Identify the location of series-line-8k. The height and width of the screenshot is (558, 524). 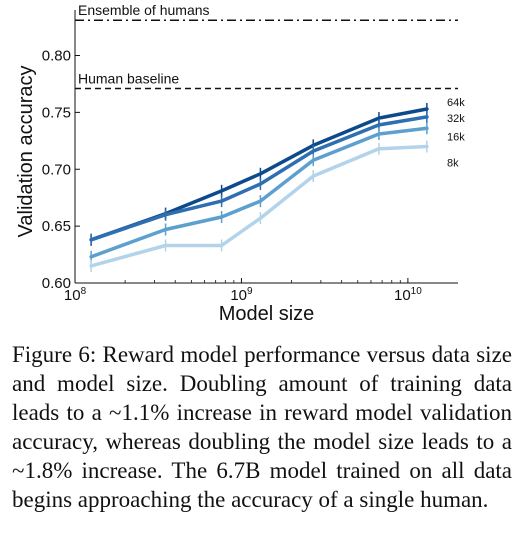
(259, 206).